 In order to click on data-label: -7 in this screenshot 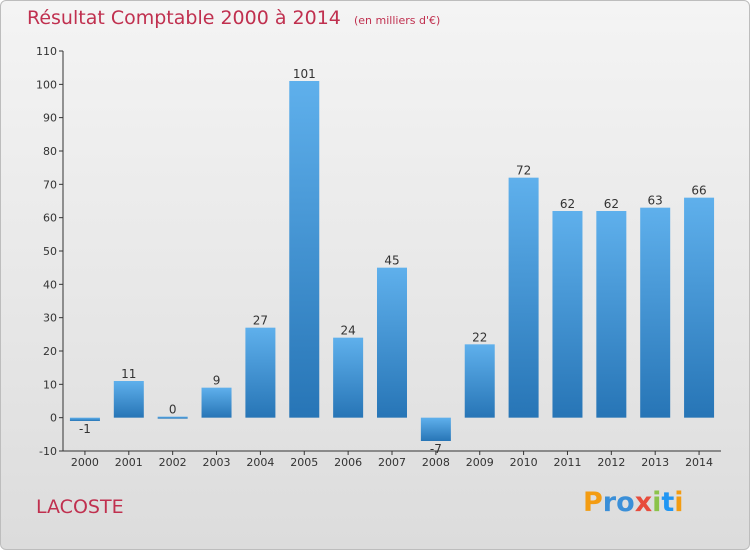, I will do `click(436, 449)`.